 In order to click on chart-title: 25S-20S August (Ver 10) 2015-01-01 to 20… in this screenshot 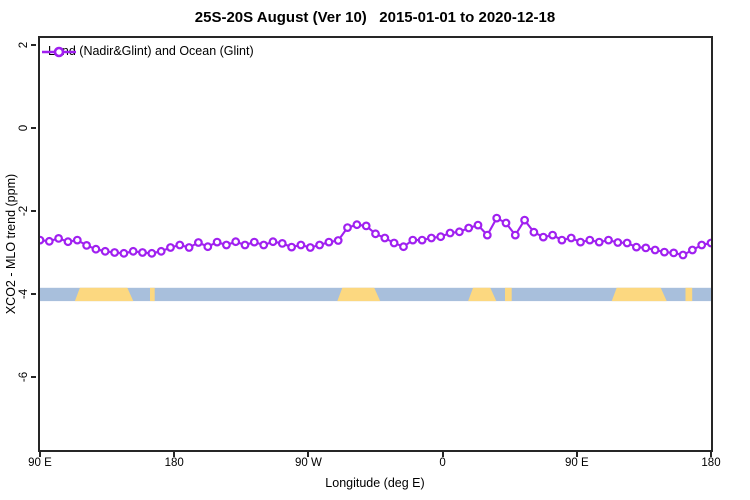, I will do `click(375, 17)`.